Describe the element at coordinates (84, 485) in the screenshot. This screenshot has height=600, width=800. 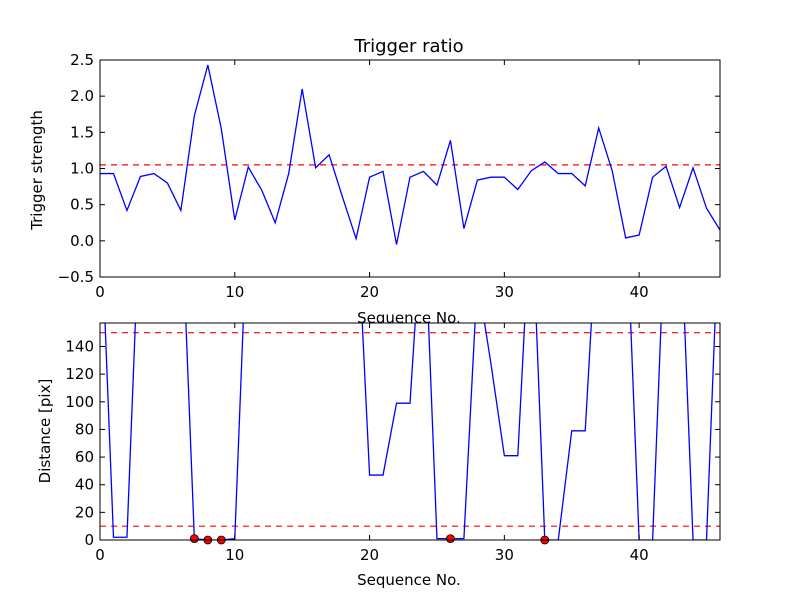
I see `y-tick-label: 40` at that location.